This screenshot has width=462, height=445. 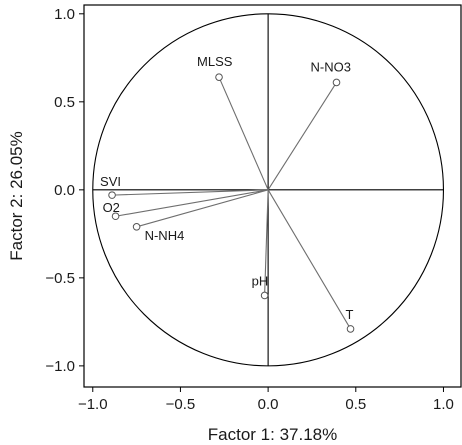 I want to click on x-tick-label: 0.0, so click(x=268, y=404).